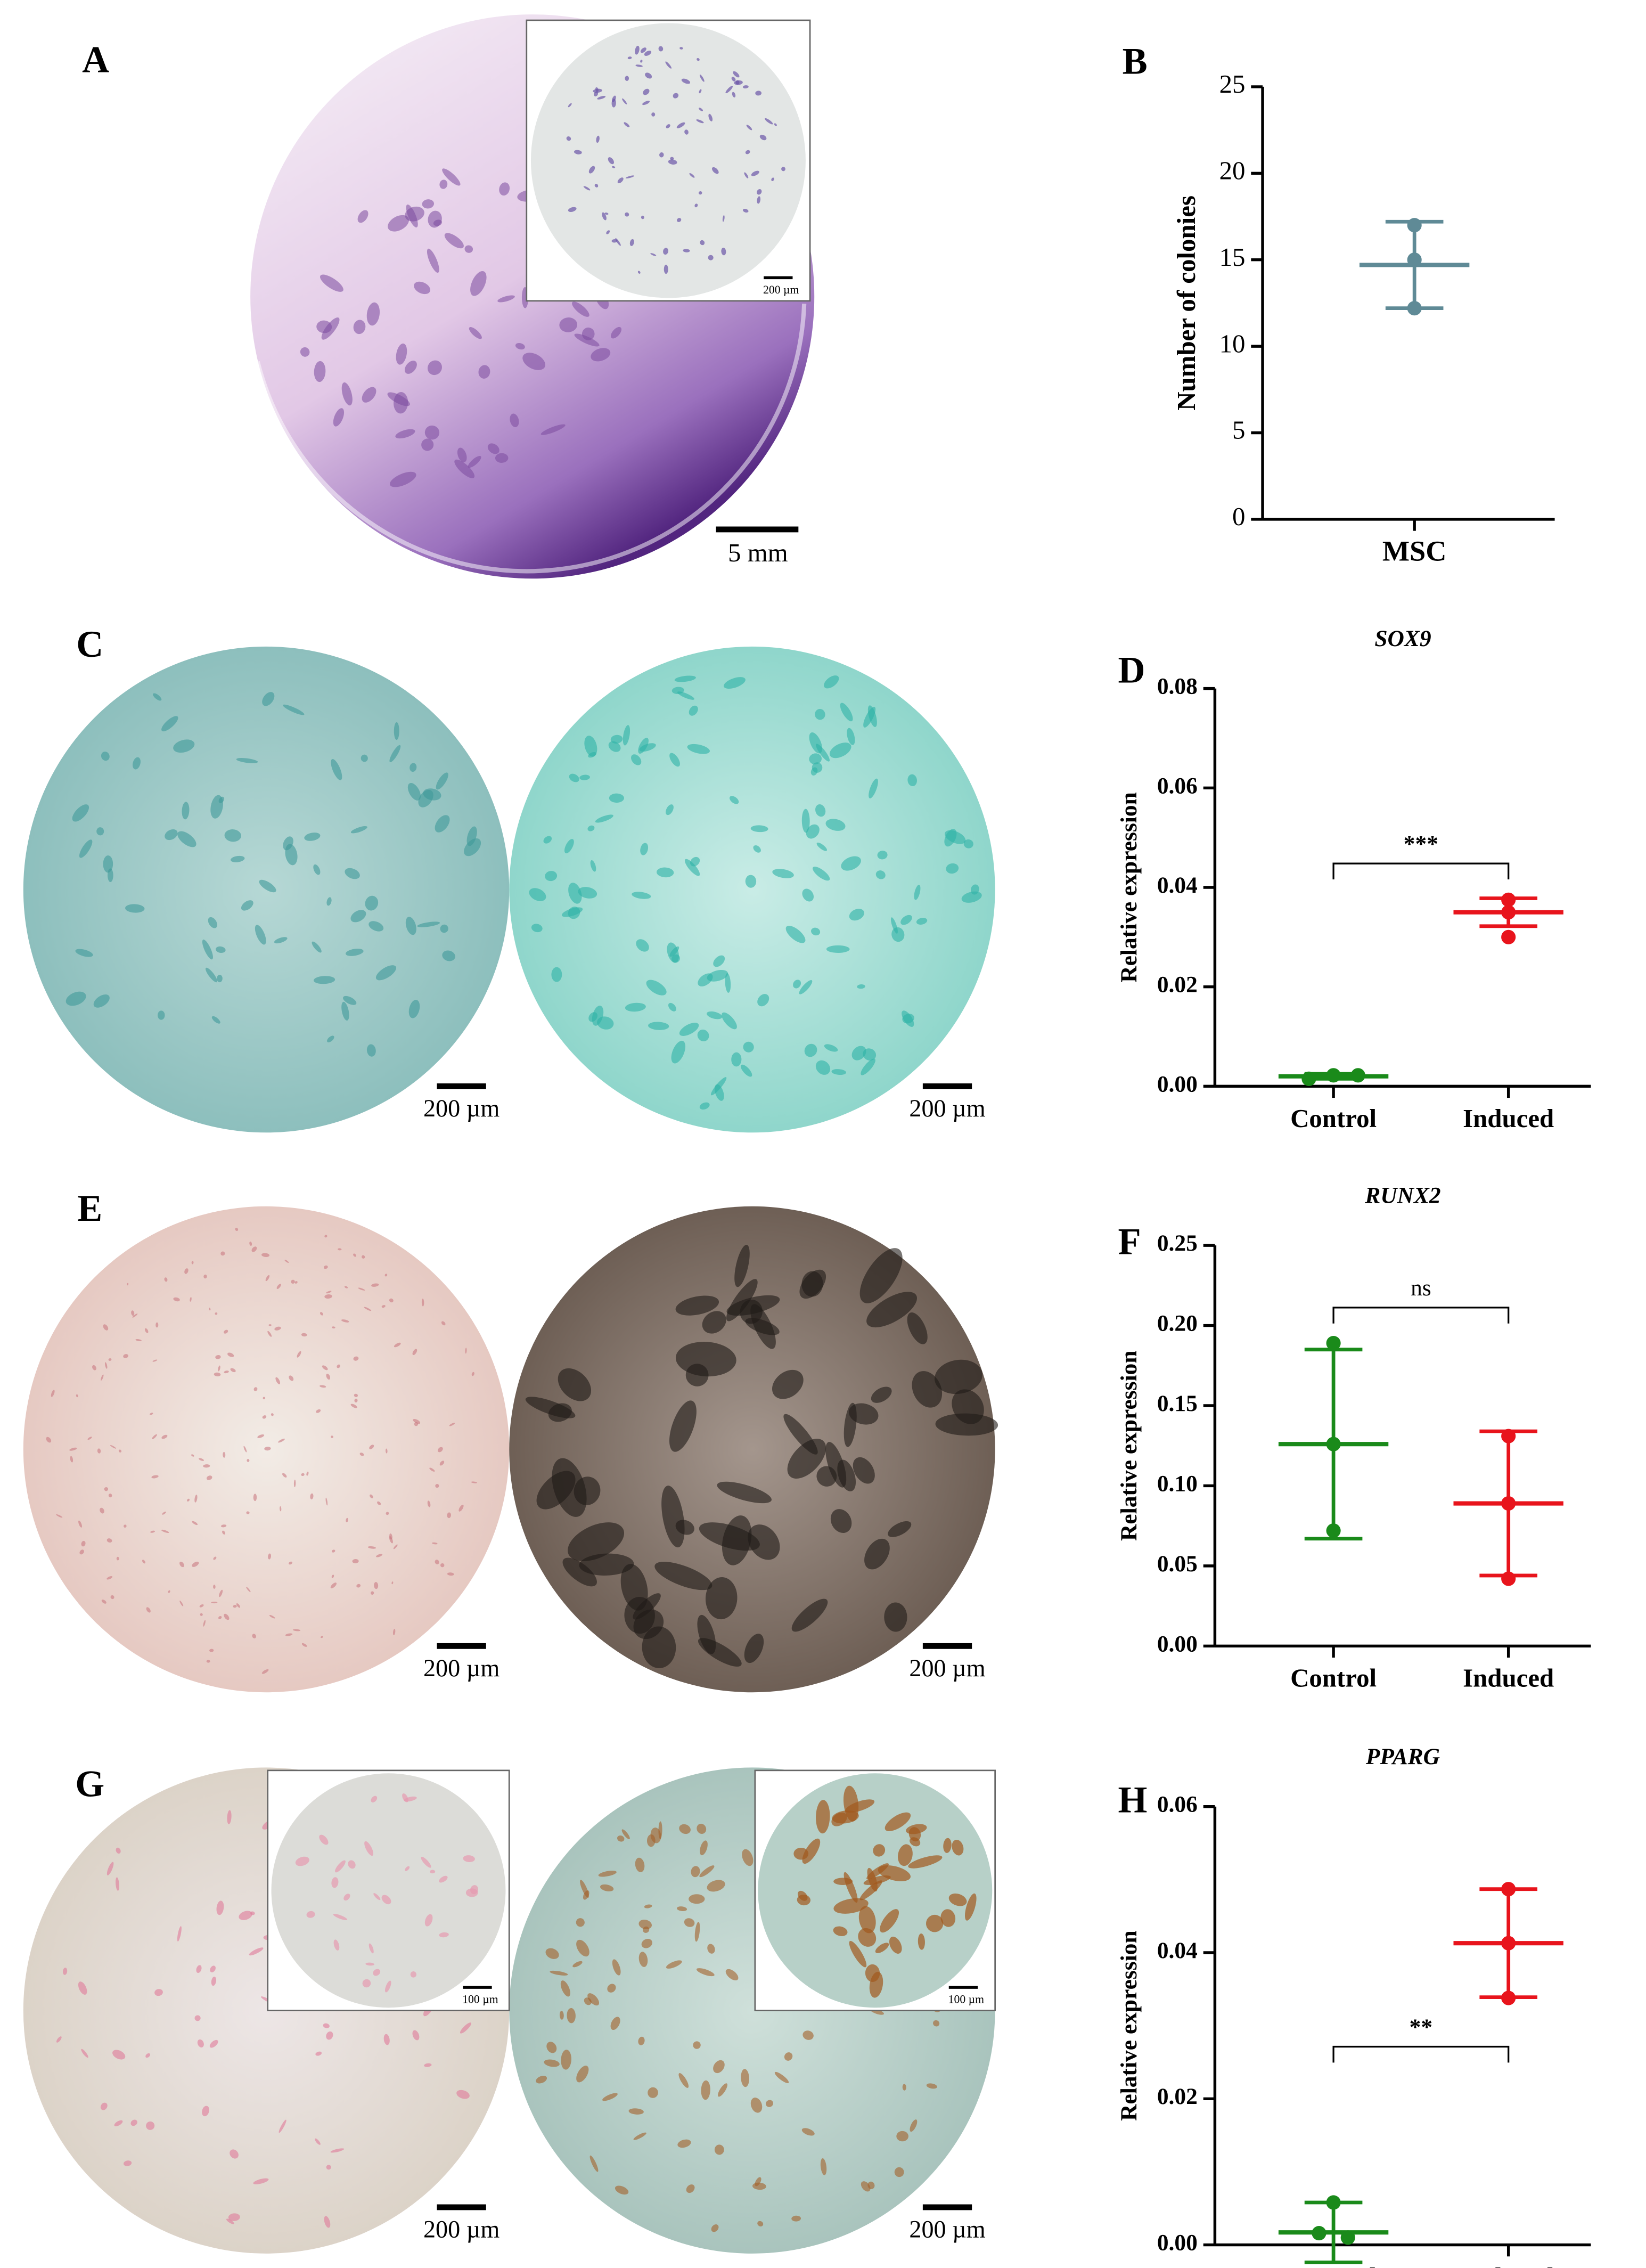 This screenshot has width=1646, height=2268. What do you see at coordinates (947, 1108) in the screenshot?
I see `scale-bar-label: 200 µm` at bounding box center [947, 1108].